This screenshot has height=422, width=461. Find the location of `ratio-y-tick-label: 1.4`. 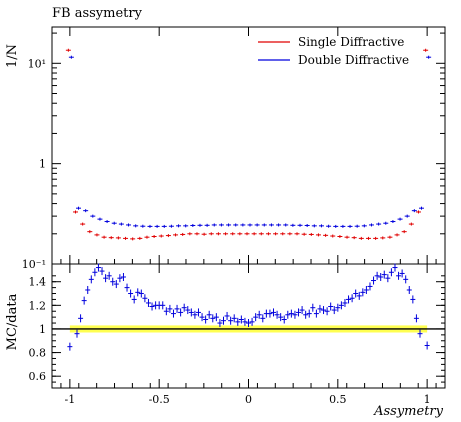

ratio-y-tick-label: 1.4 is located at coordinates (38, 282).